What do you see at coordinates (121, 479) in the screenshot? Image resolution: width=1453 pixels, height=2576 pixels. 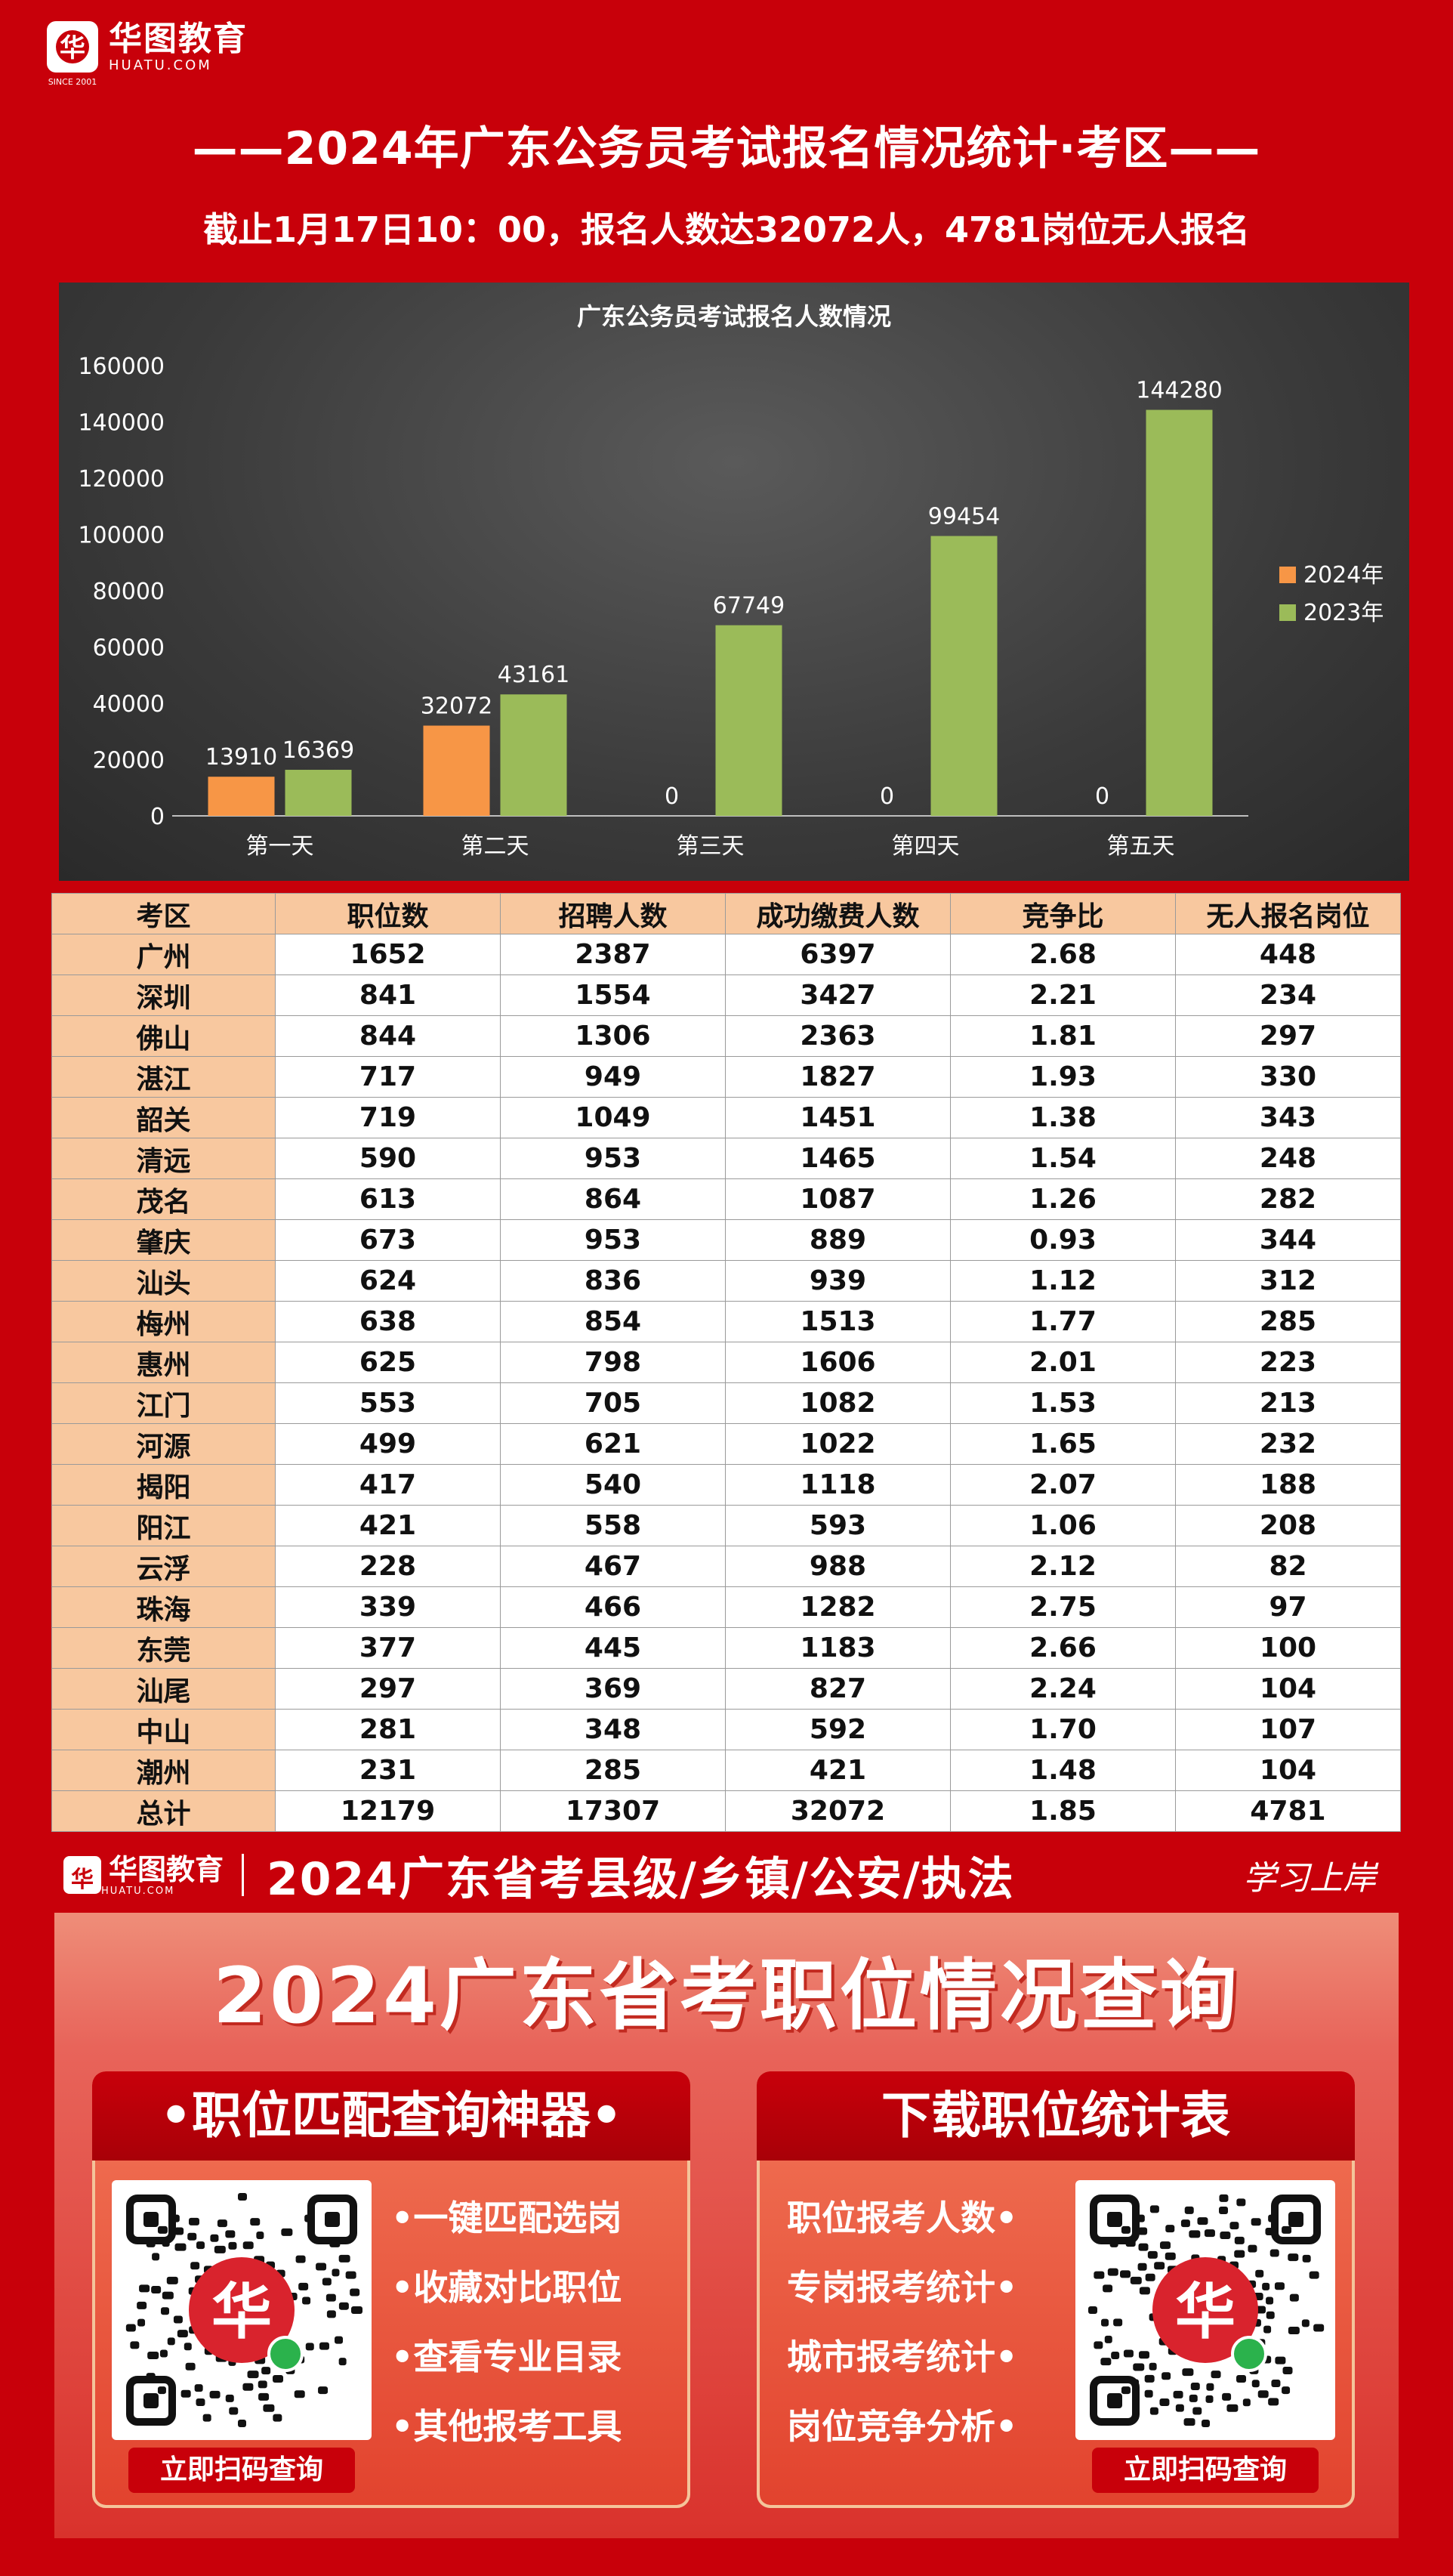 I see `y-tick-label: 120000` at bounding box center [121, 479].